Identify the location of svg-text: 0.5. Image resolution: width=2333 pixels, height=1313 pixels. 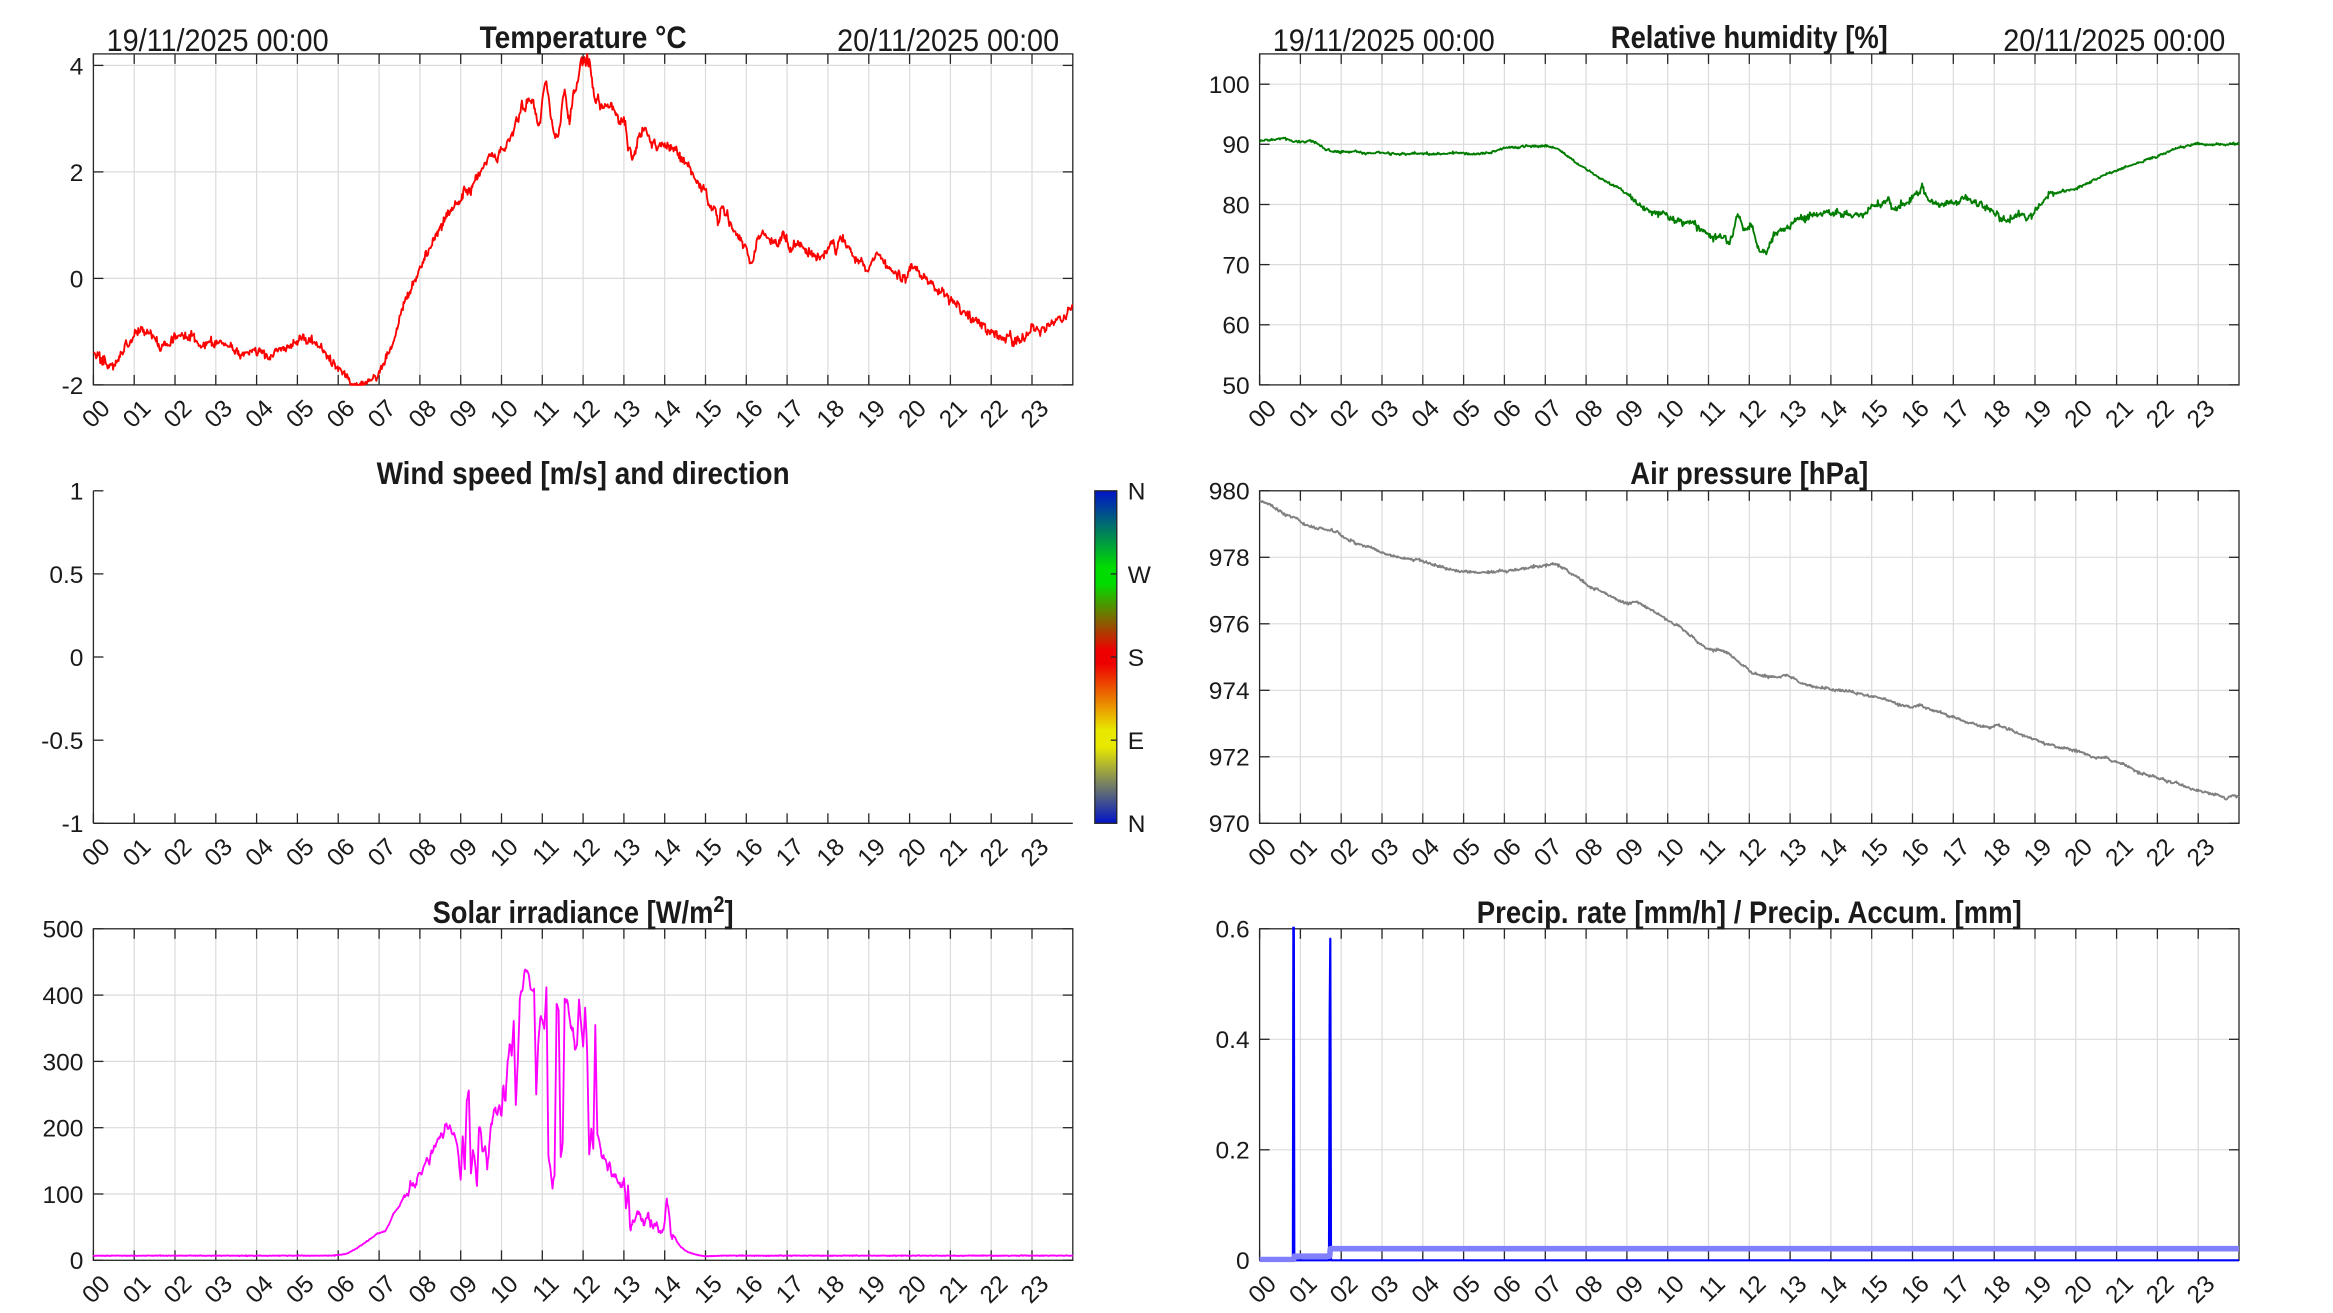
(66, 575).